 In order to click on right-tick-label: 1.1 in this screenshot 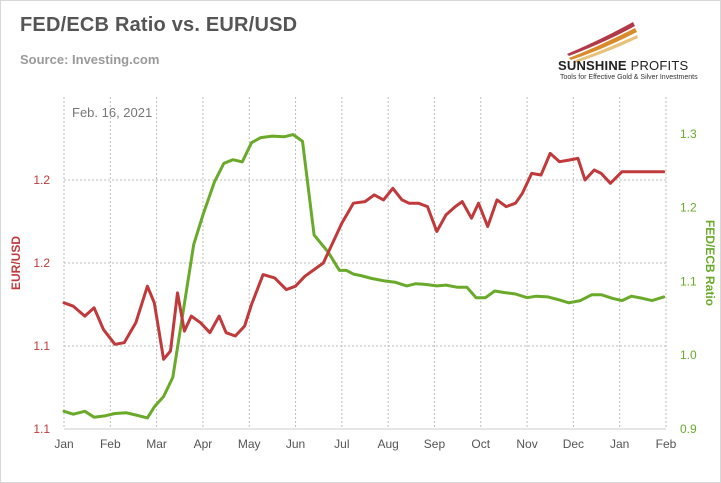, I will do `click(688, 281)`.